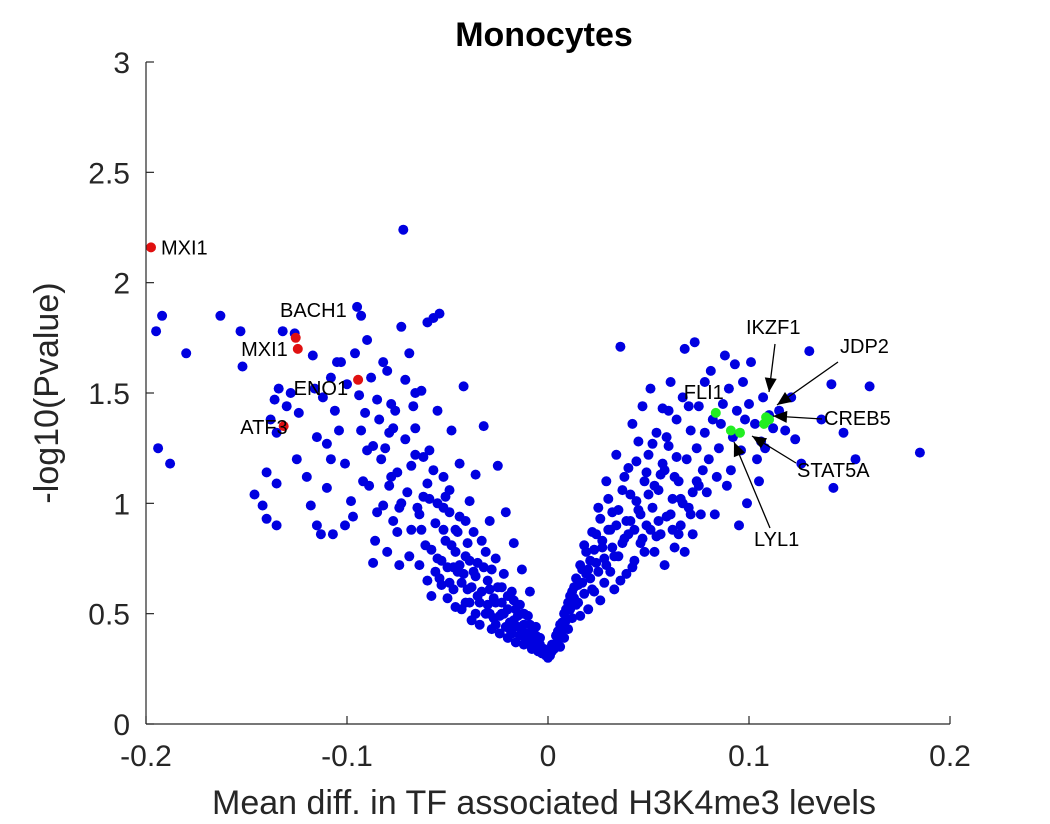 Image resolution: width=1050 pixels, height=824 pixels. I want to click on y-tick-label-0: 0, so click(121, 725).